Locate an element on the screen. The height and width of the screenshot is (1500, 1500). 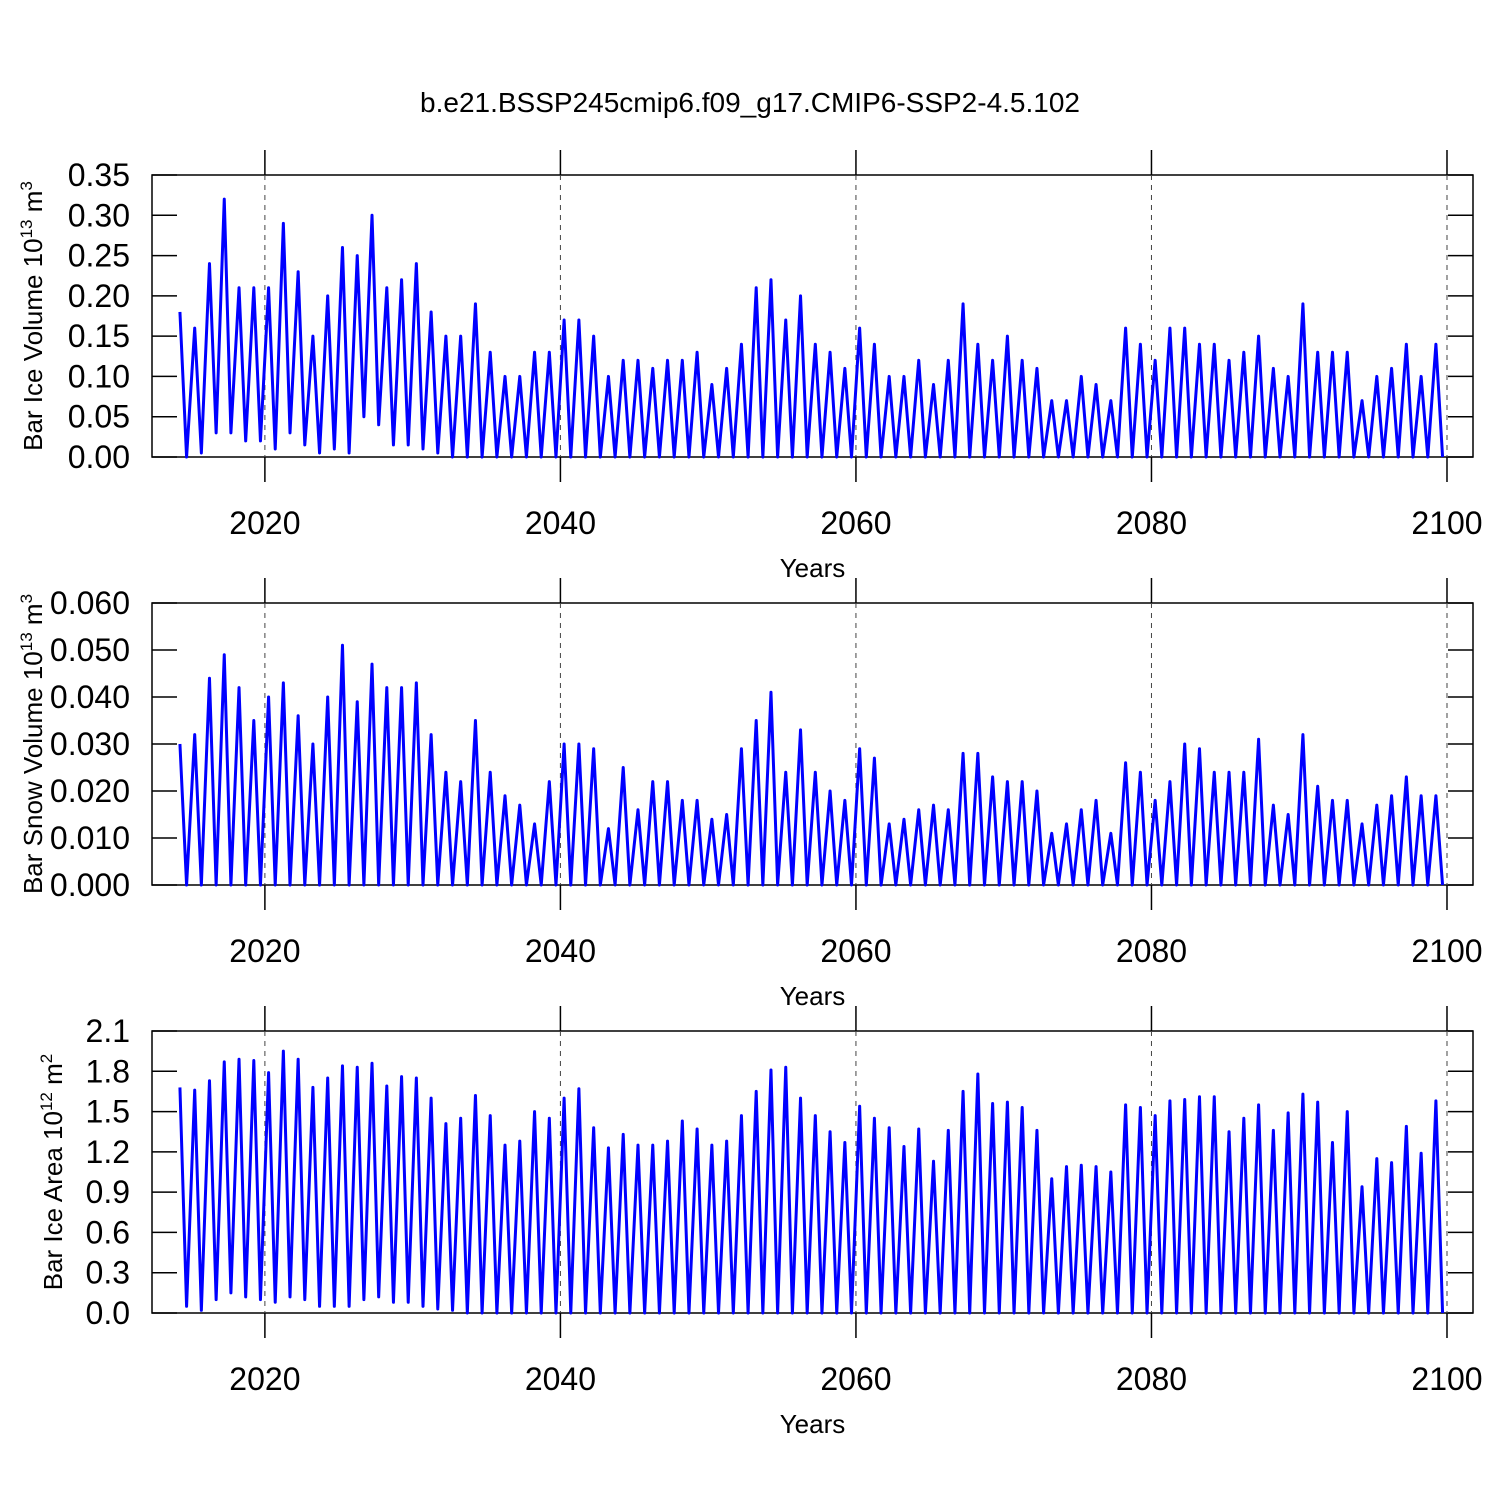
y-axis-title: Bar Ice Area 1012 m2 is located at coordinates (52, 1172).